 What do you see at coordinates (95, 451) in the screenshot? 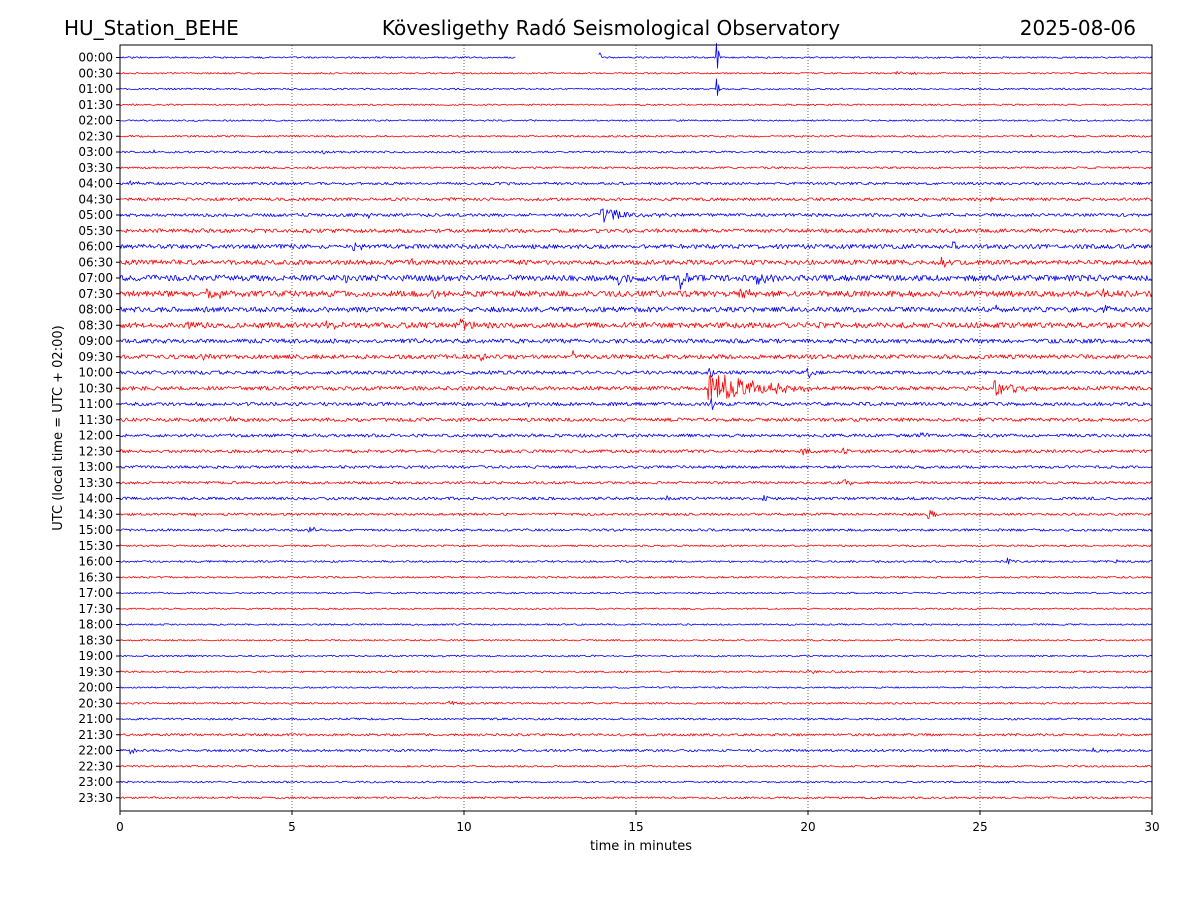
I see `y-tick-label: 12:30` at bounding box center [95, 451].